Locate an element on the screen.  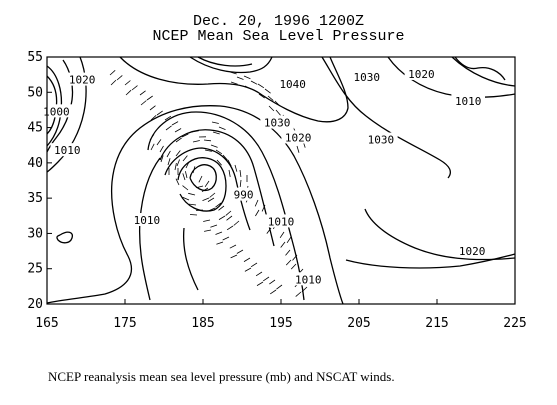
y-tick-label: 45 is located at coordinates (35, 128).